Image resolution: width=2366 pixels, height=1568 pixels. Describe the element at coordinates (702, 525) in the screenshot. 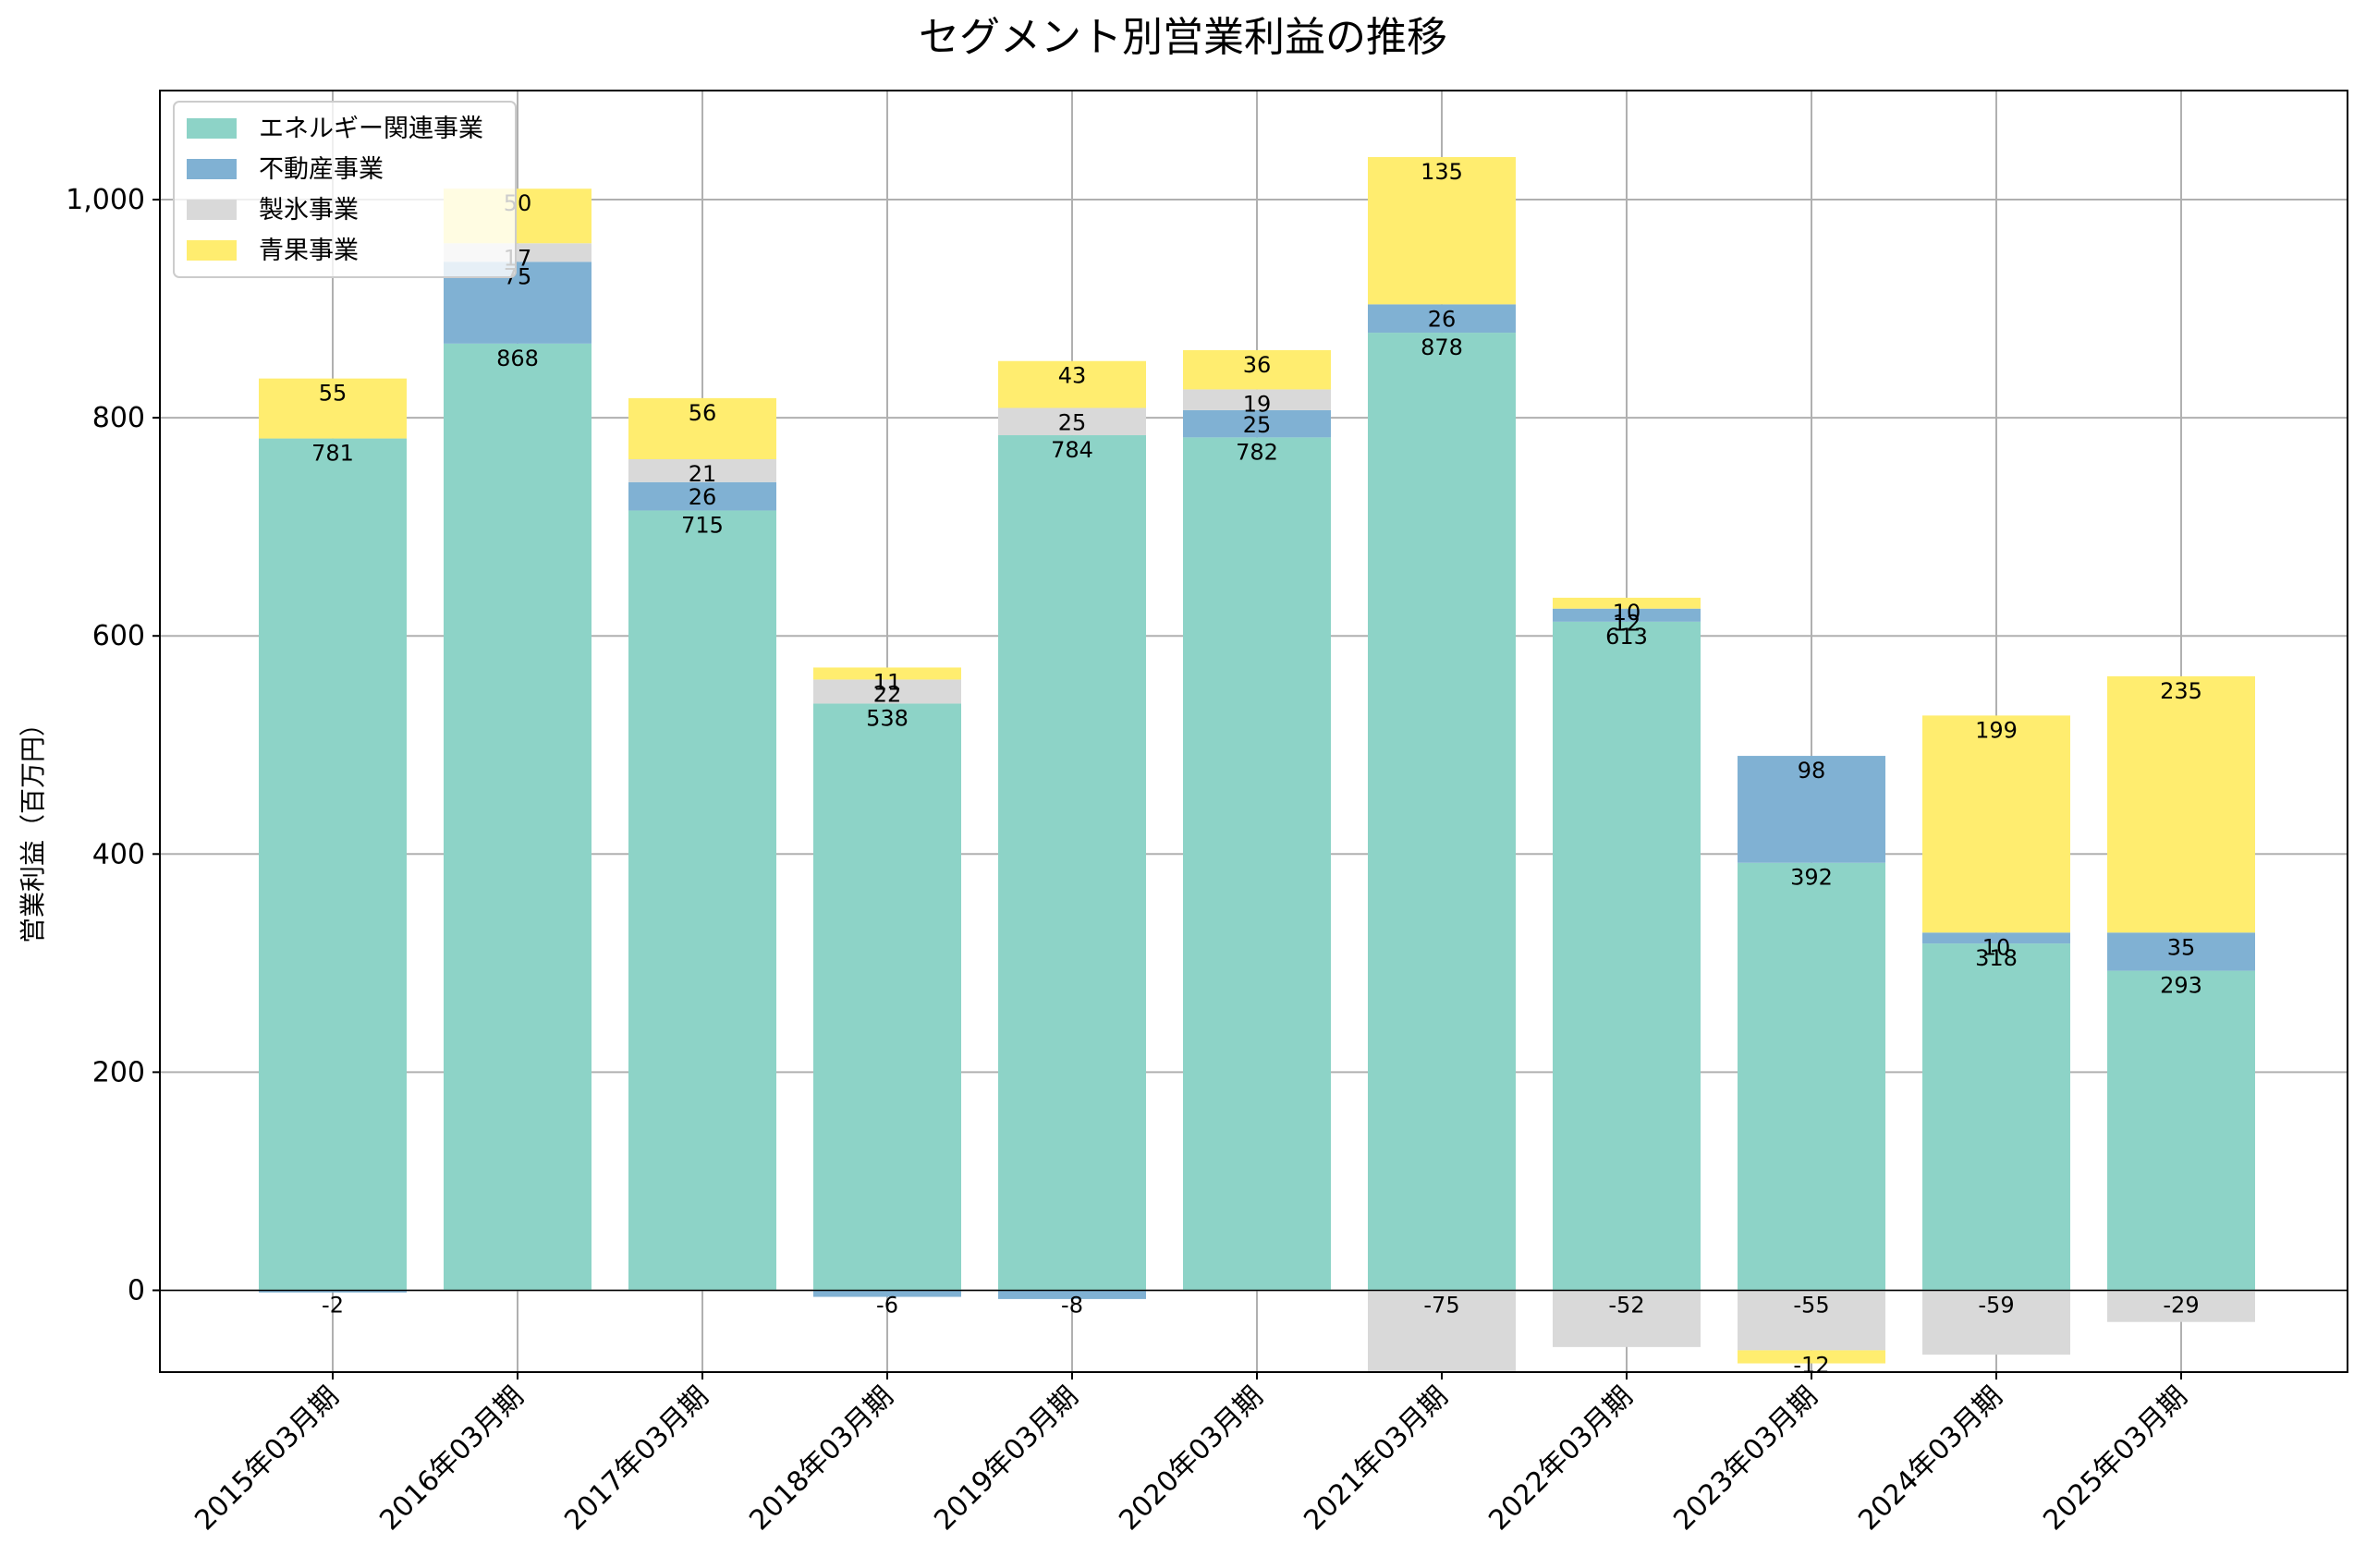

I see `data-label-series0-cat2: 715` at that location.